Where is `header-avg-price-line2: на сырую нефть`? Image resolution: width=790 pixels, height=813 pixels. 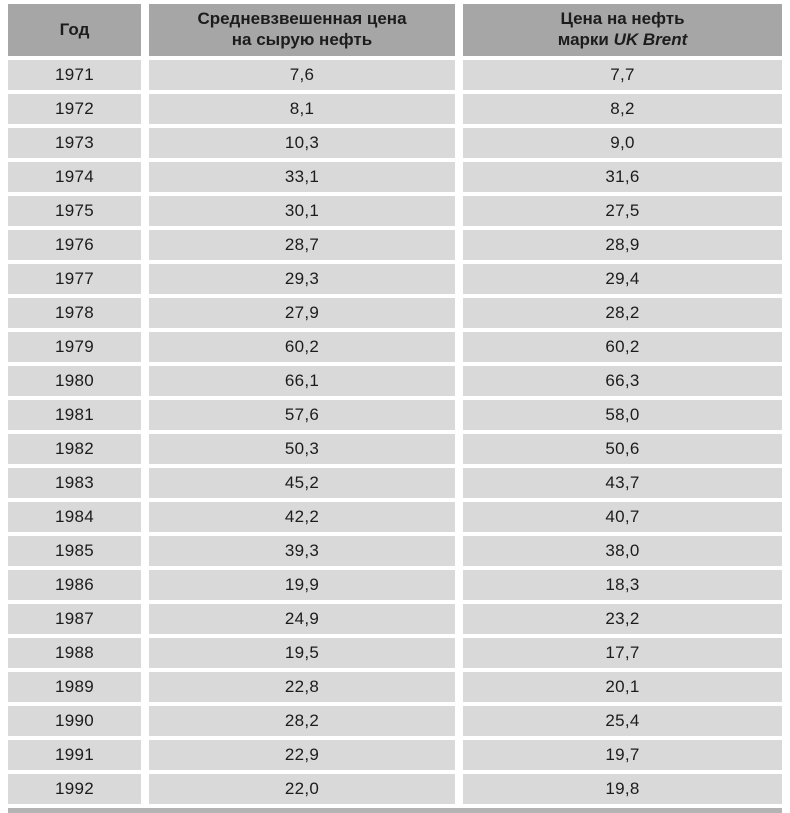 header-avg-price-line2: на сырую нефть is located at coordinates (302, 39).